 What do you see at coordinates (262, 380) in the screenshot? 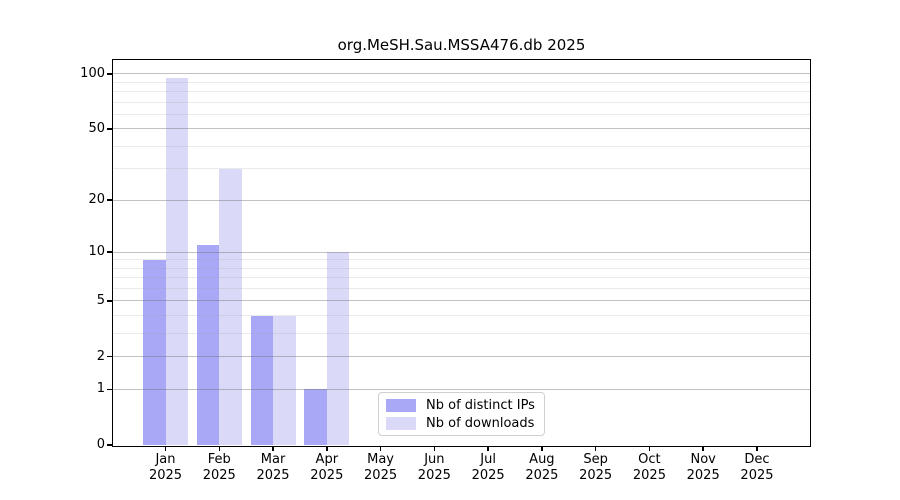
I see `bar-nb-of-distinct-ips-mar` at bounding box center [262, 380].